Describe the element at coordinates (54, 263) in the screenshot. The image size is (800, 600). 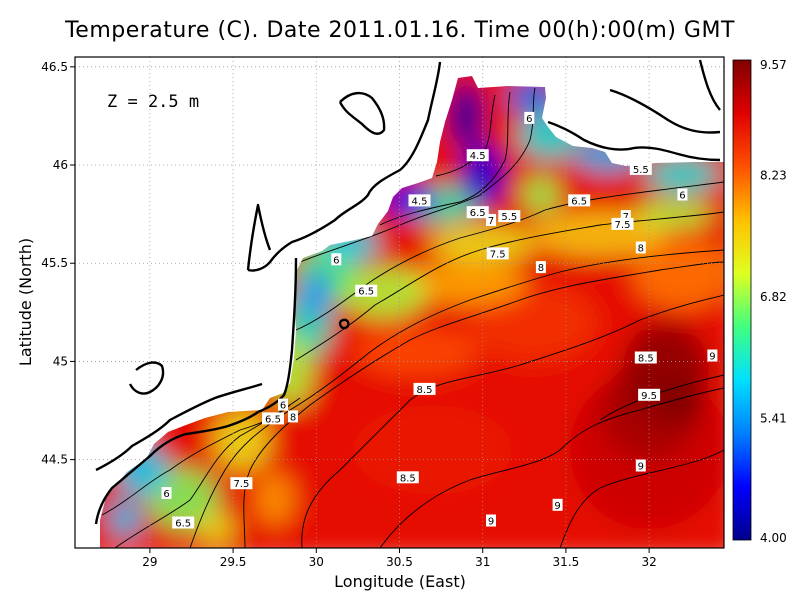
I see `y-tick-label: 45.5` at that location.